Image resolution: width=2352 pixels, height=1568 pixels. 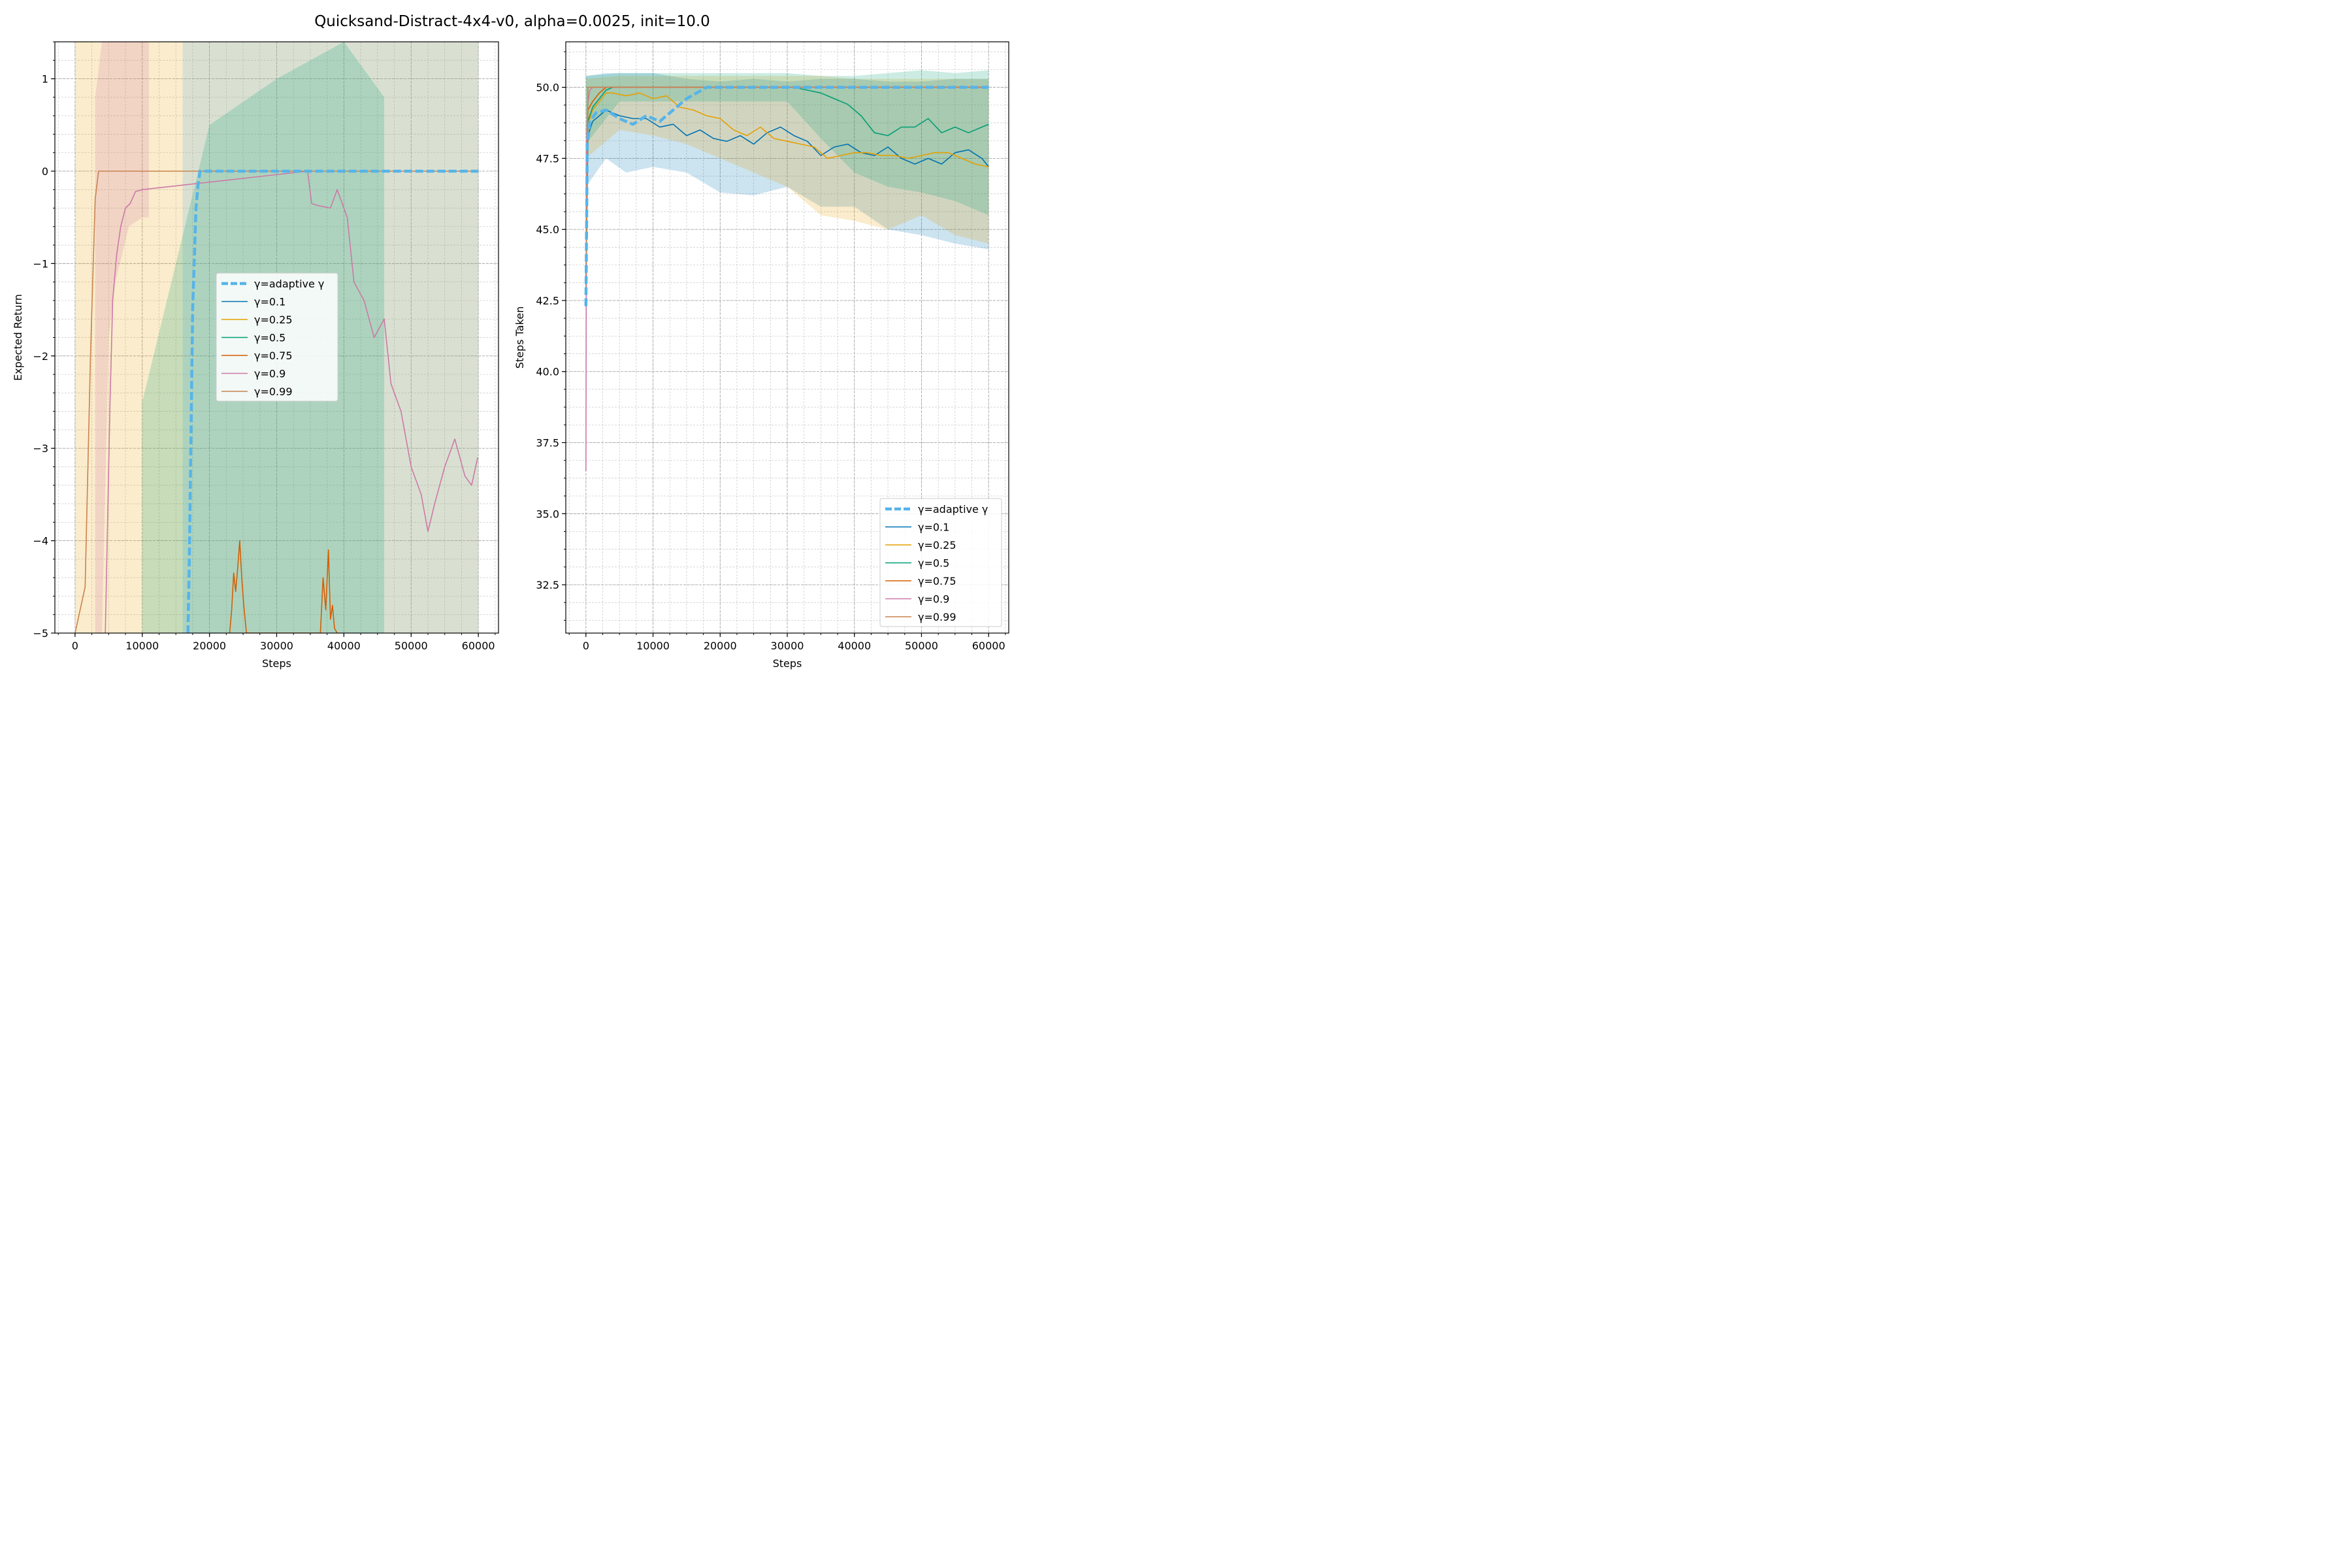 I want to click on y-tick-label: 50.0, so click(x=547, y=88).